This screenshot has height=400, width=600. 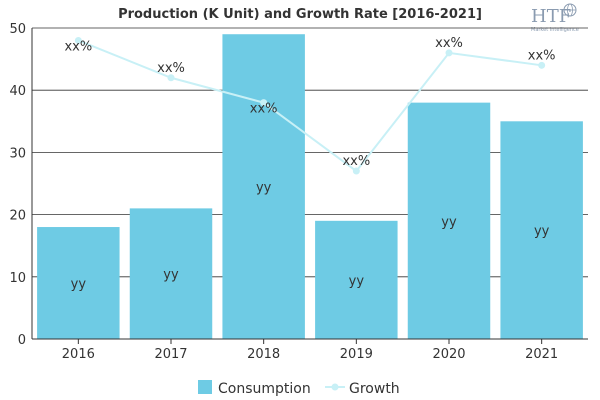 What do you see at coordinates (541, 354) in the screenshot?
I see `x-tick-label: 2021` at bounding box center [541, 354].